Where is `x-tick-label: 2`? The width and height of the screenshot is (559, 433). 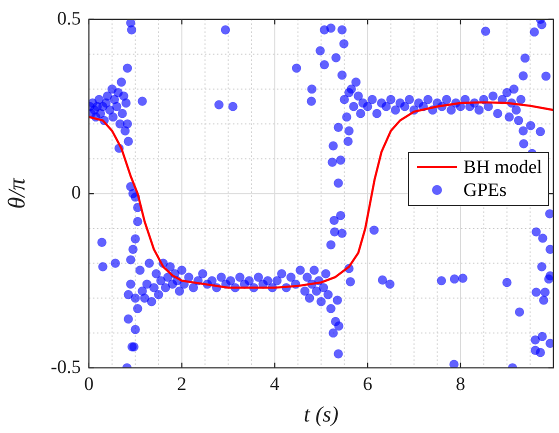
x-tick-label: 2 is located at coordinates (182, 385).